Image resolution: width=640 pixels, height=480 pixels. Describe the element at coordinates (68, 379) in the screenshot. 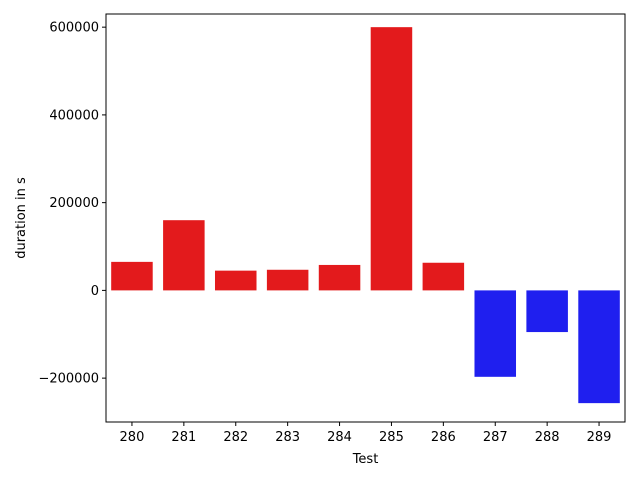

I see `y-tick-label: −200000` at that location.